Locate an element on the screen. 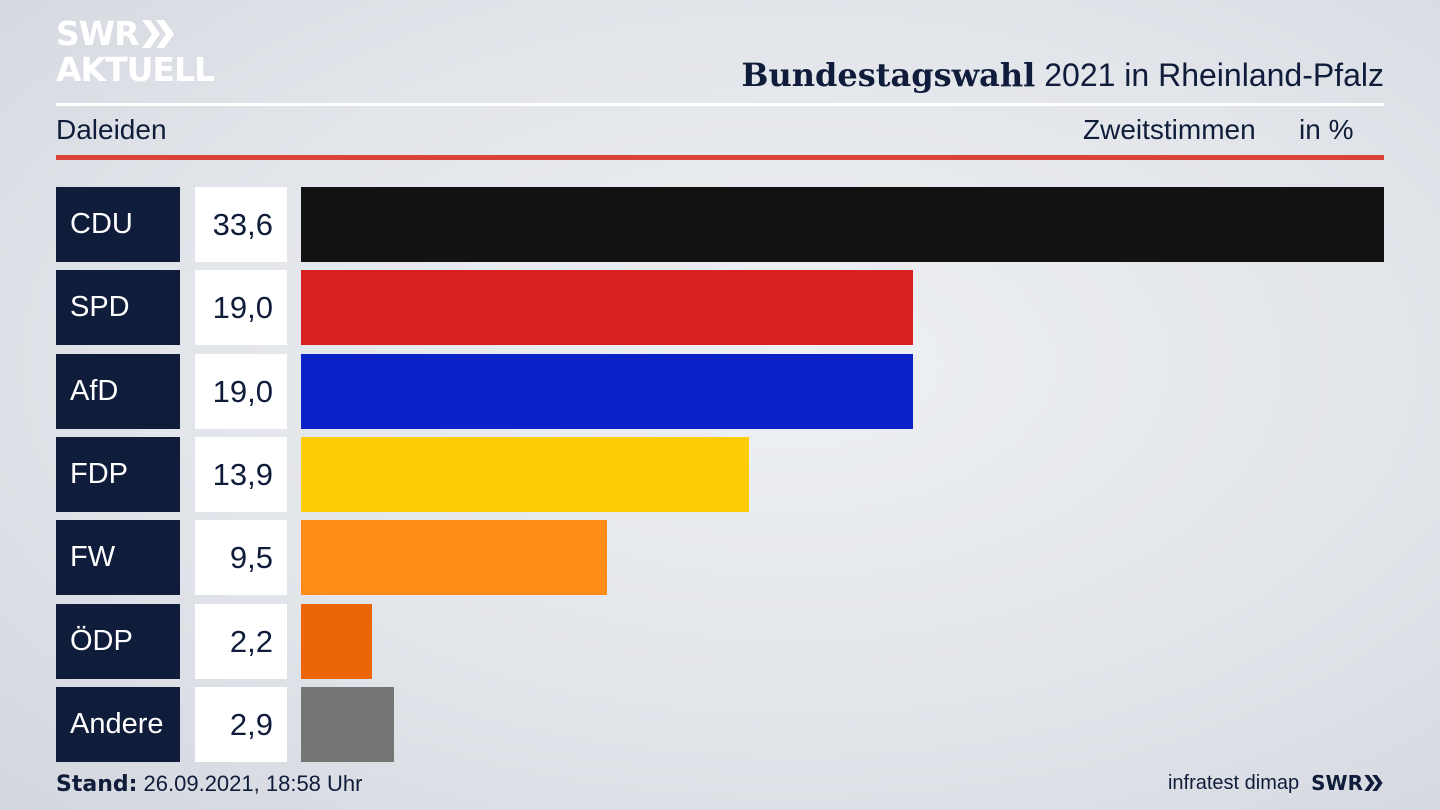 Image resolution: width=1440 pixels, height=810 pixels. chart-title: Bundestagswahl 2021 in Rheinland-Pfalz is located at coordinates (1062, 75).